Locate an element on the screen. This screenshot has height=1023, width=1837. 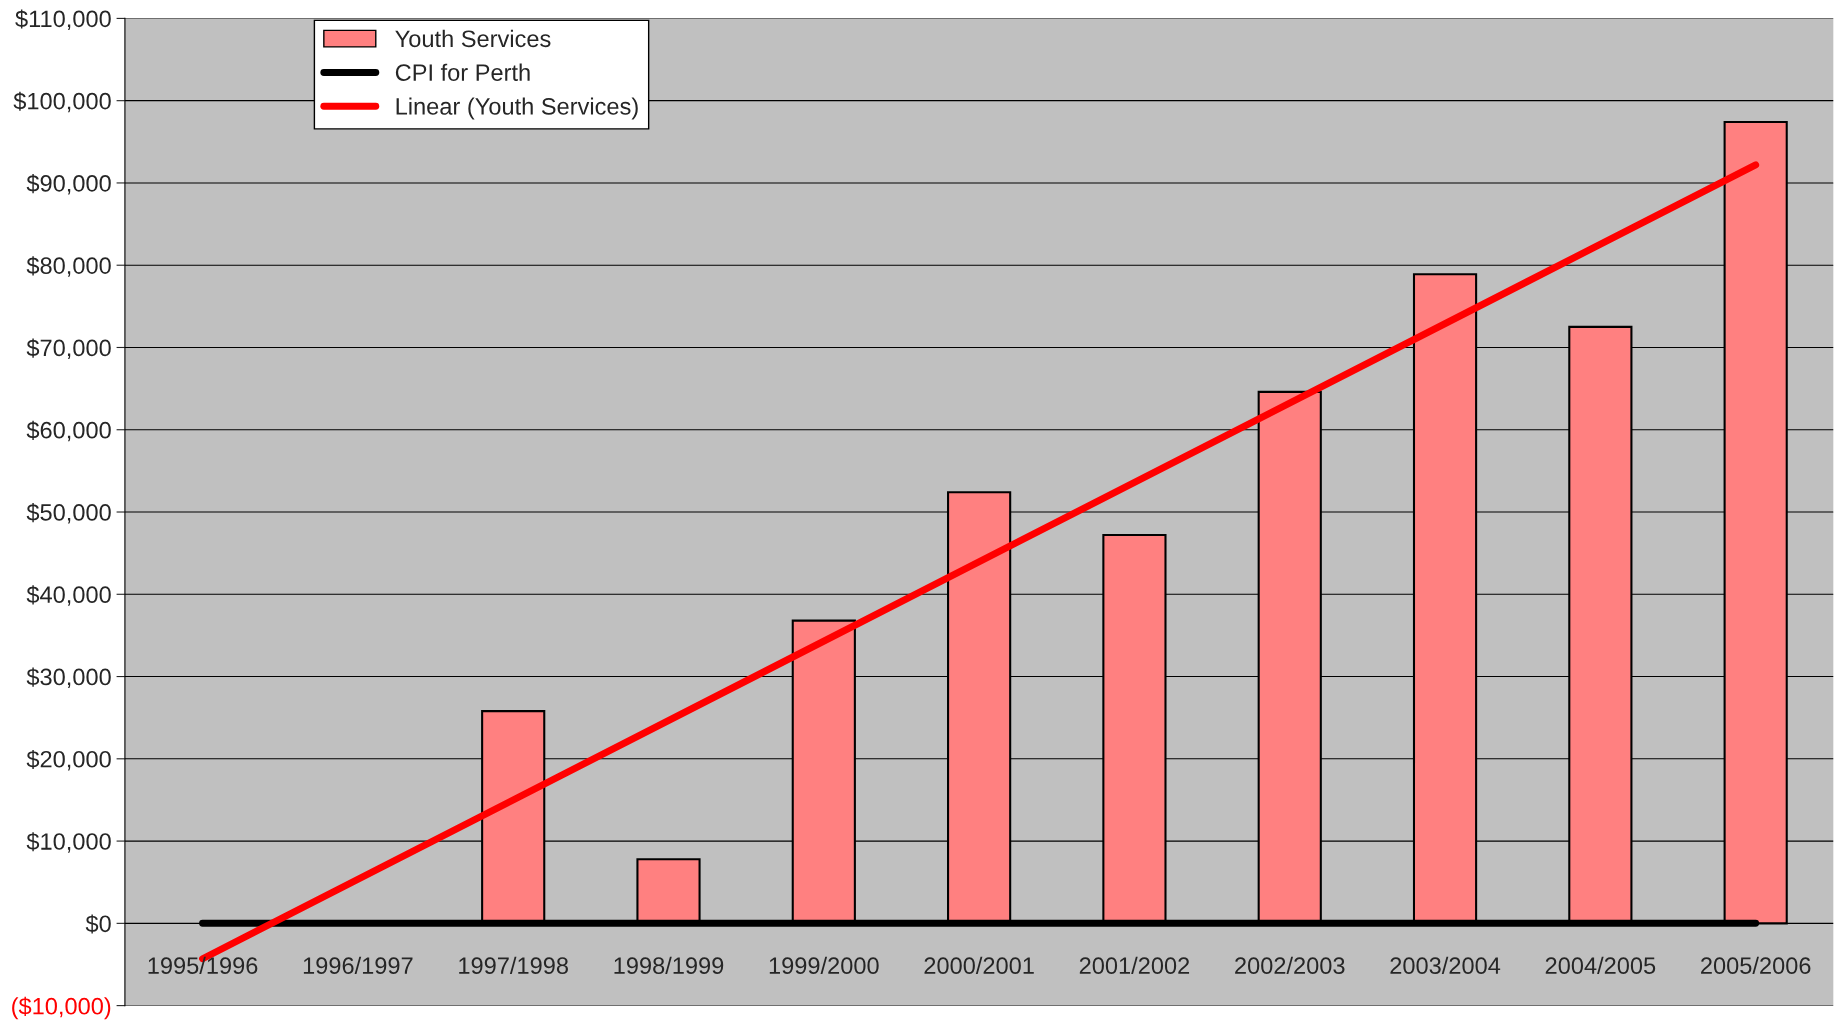
y-tick-label: $90,000 is located at coordinates (68, 184).